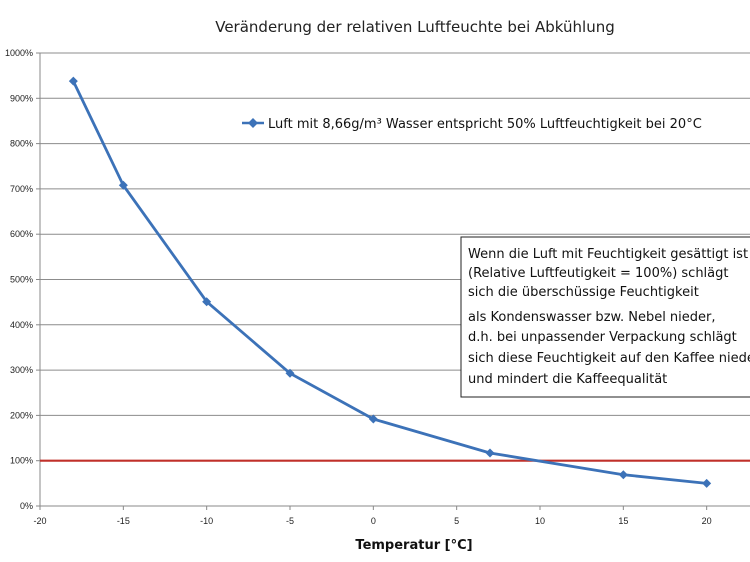 This screenshot has height=562, width=750. I want to click on annotation-line: sich die überschüssige Feuchtigkeit, so click(583, 292).